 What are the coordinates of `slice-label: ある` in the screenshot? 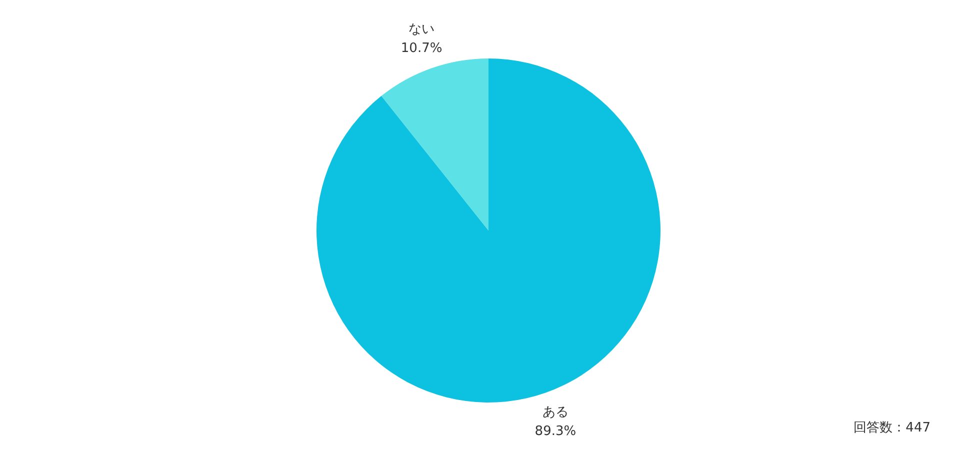 It's located at (555, 412).